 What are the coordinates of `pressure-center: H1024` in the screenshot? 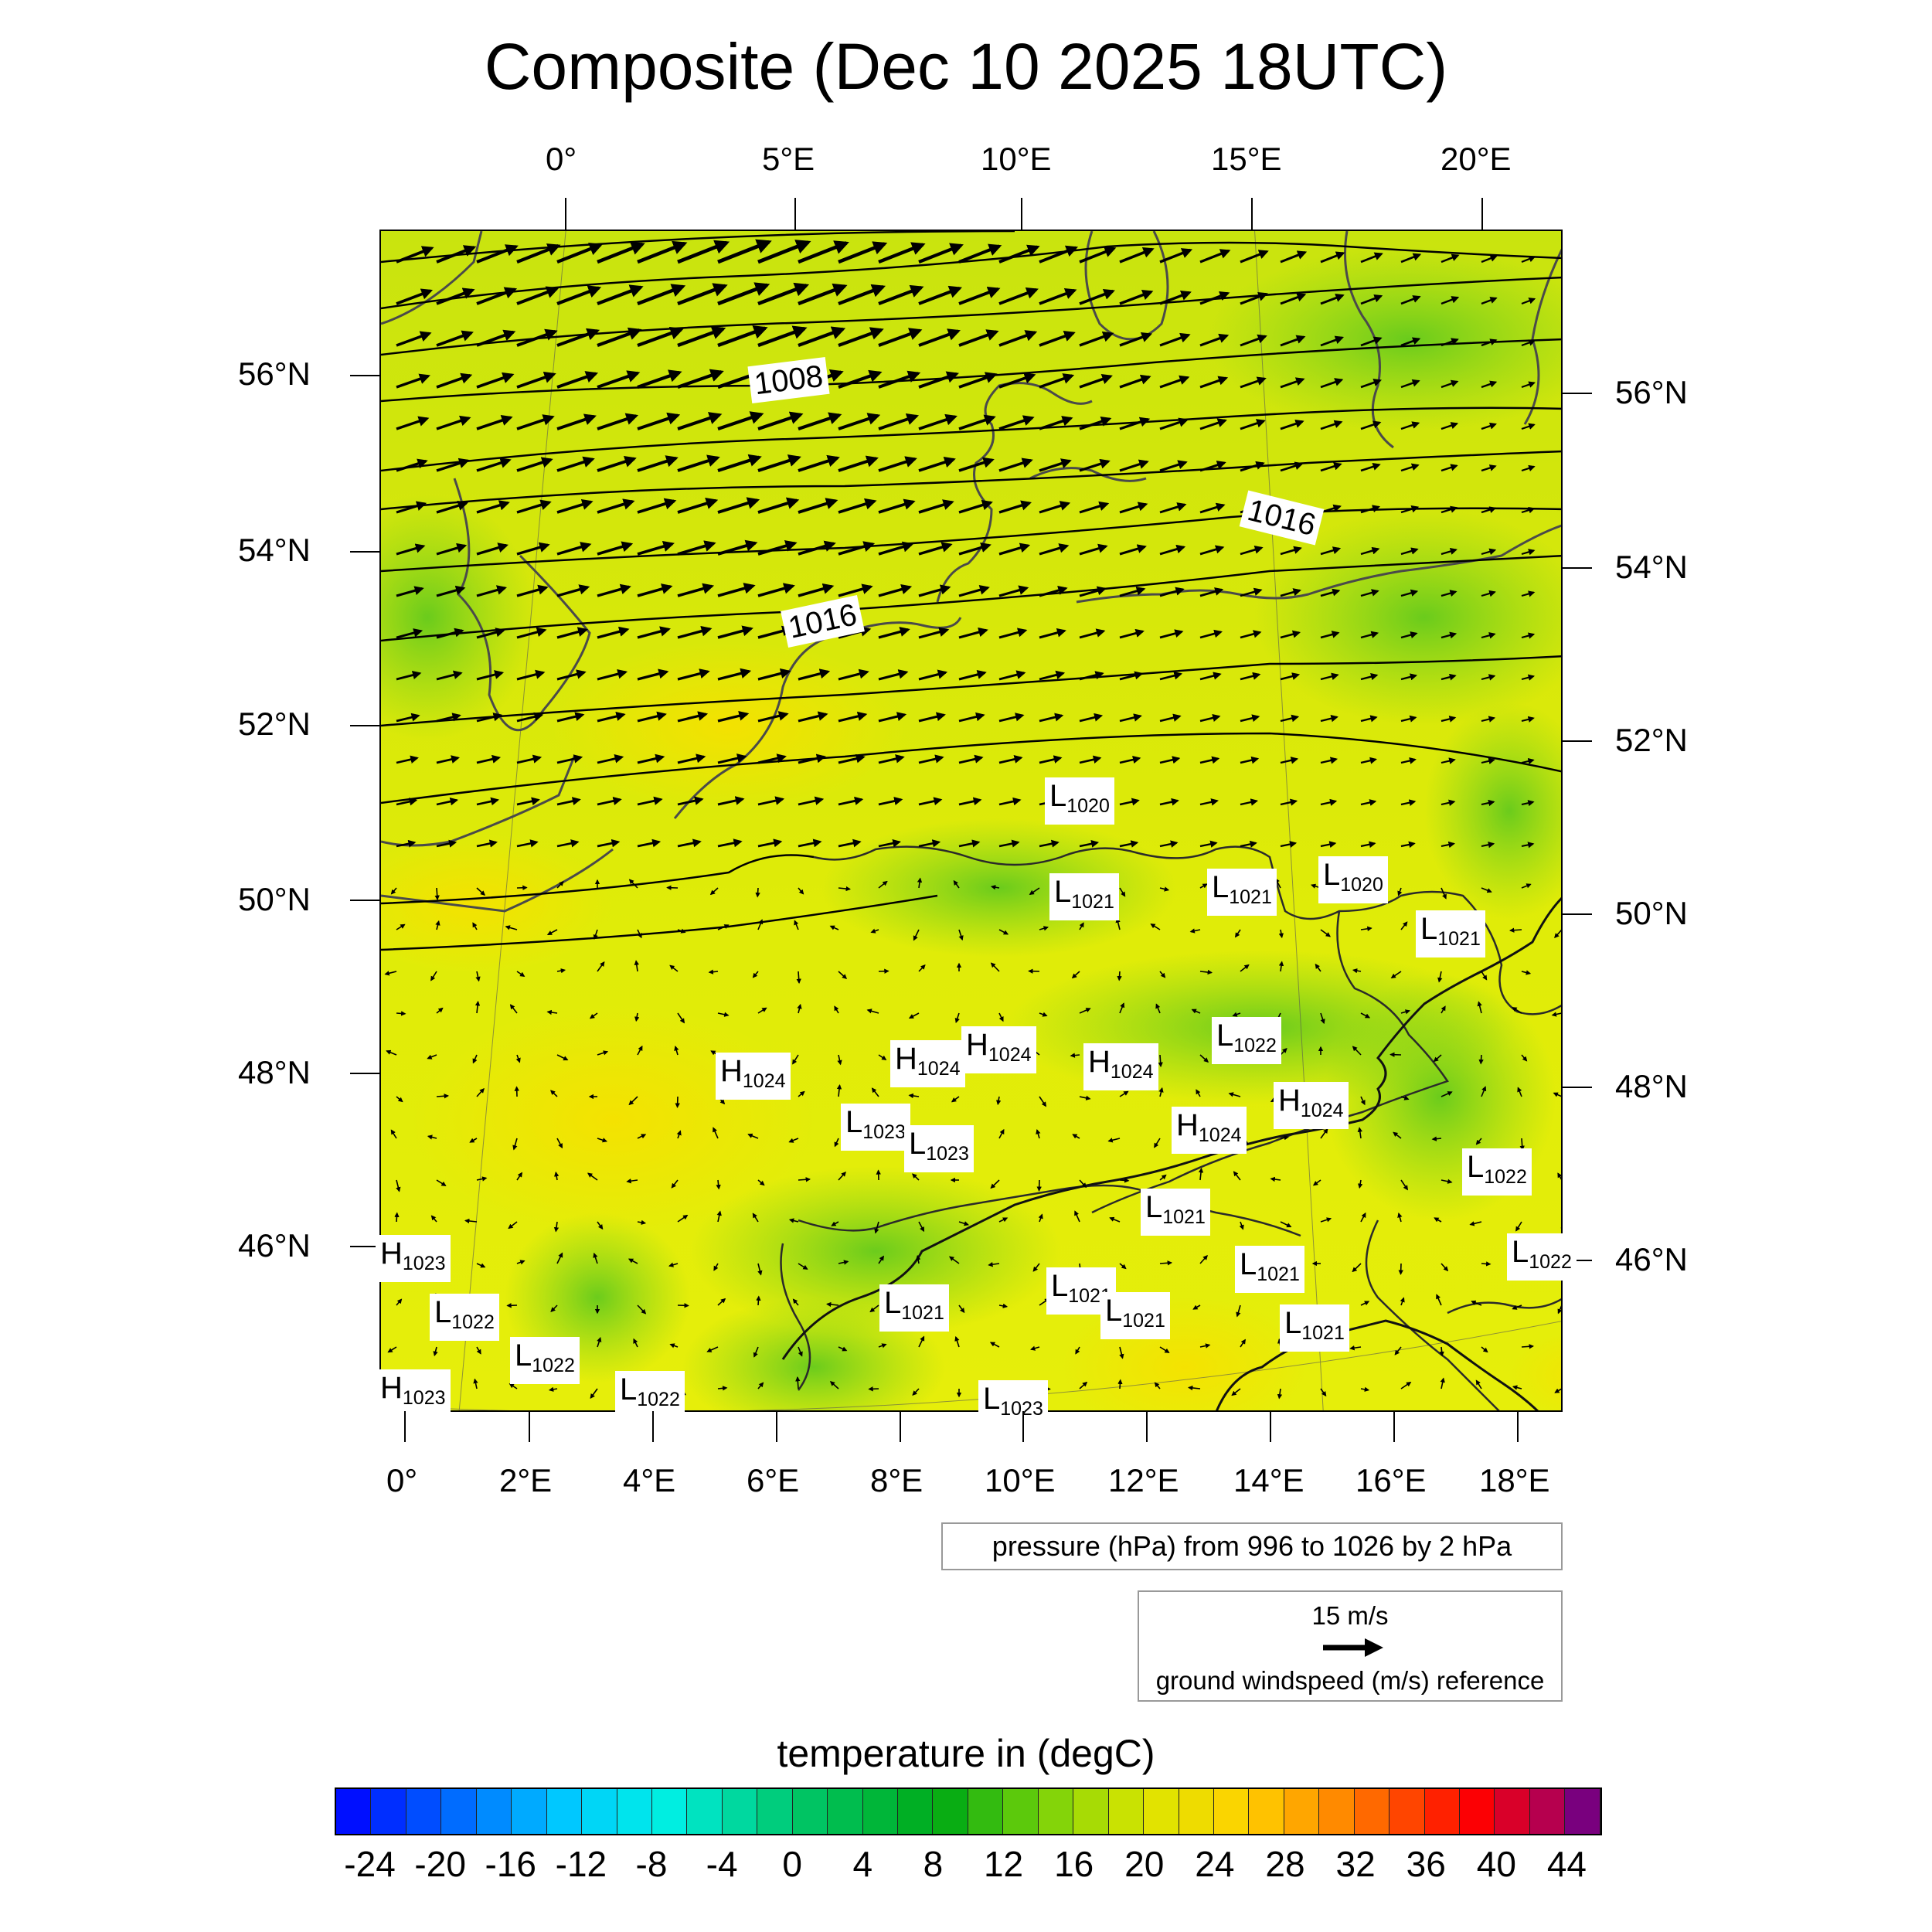 It's located at (928, 1063).